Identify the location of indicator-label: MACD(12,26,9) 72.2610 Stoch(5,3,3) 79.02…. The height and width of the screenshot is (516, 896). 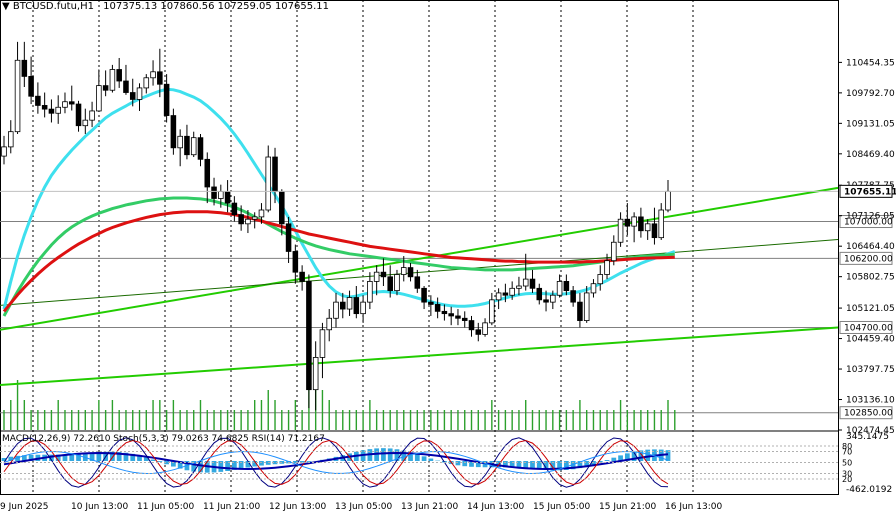
(163, 439).